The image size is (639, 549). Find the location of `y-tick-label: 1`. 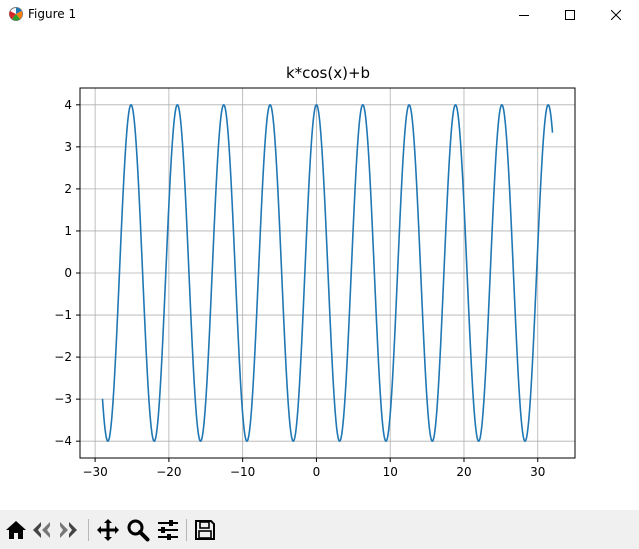

y-tick-label: 1 is located at coordinates (68, 231).